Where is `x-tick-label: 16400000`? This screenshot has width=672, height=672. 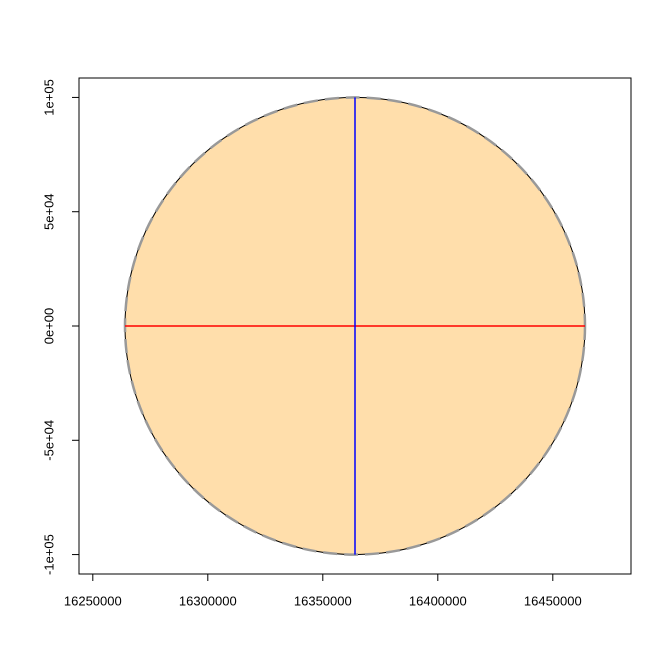 x-tick-label: 16400000 is located at coordinates (438, 600).